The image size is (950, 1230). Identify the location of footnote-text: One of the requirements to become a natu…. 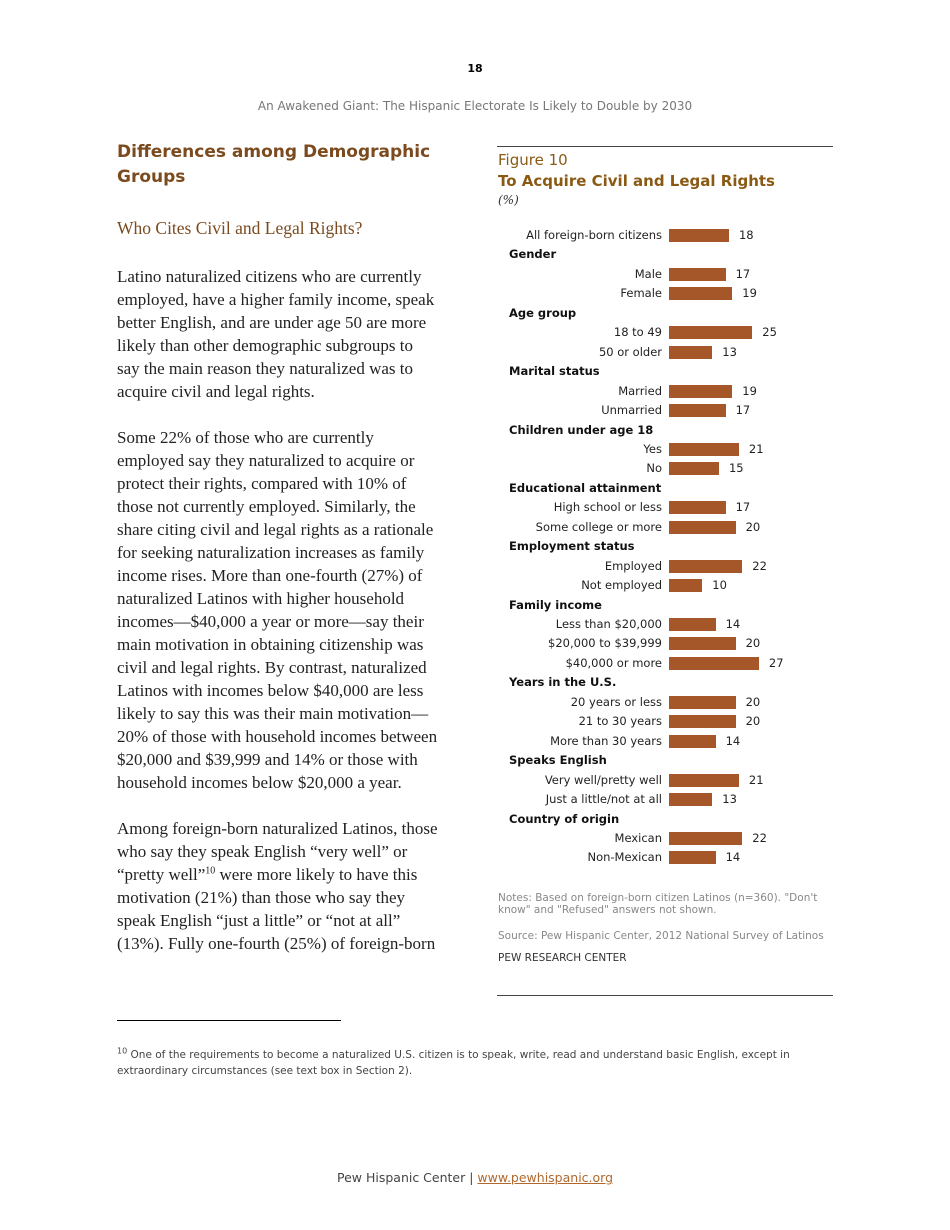
(453, 1063).